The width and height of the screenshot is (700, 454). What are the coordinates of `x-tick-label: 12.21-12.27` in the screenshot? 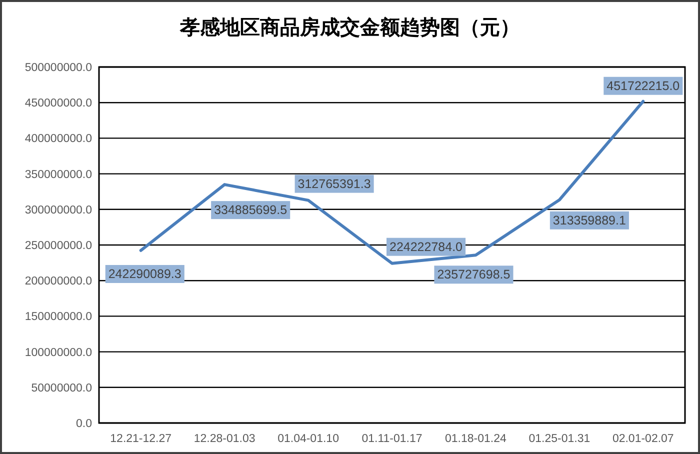 It's located at (141, 439).